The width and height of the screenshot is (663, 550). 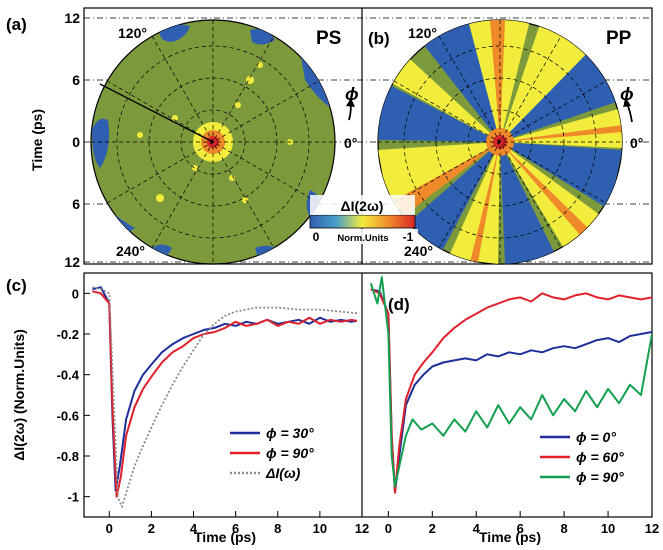 I want to click on colorbar: ΔI(2ω) 0 Norm.Units -1, so click(x=363, y=219).